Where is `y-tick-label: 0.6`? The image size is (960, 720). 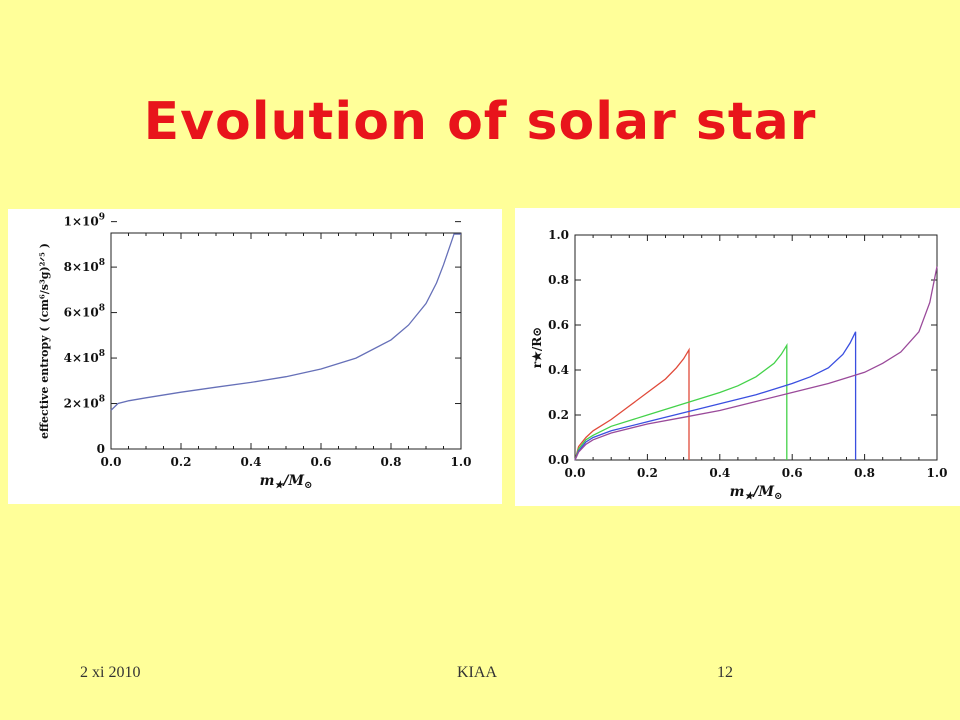 y-tick-label: 0.6 is located at coordinates (558, 325).